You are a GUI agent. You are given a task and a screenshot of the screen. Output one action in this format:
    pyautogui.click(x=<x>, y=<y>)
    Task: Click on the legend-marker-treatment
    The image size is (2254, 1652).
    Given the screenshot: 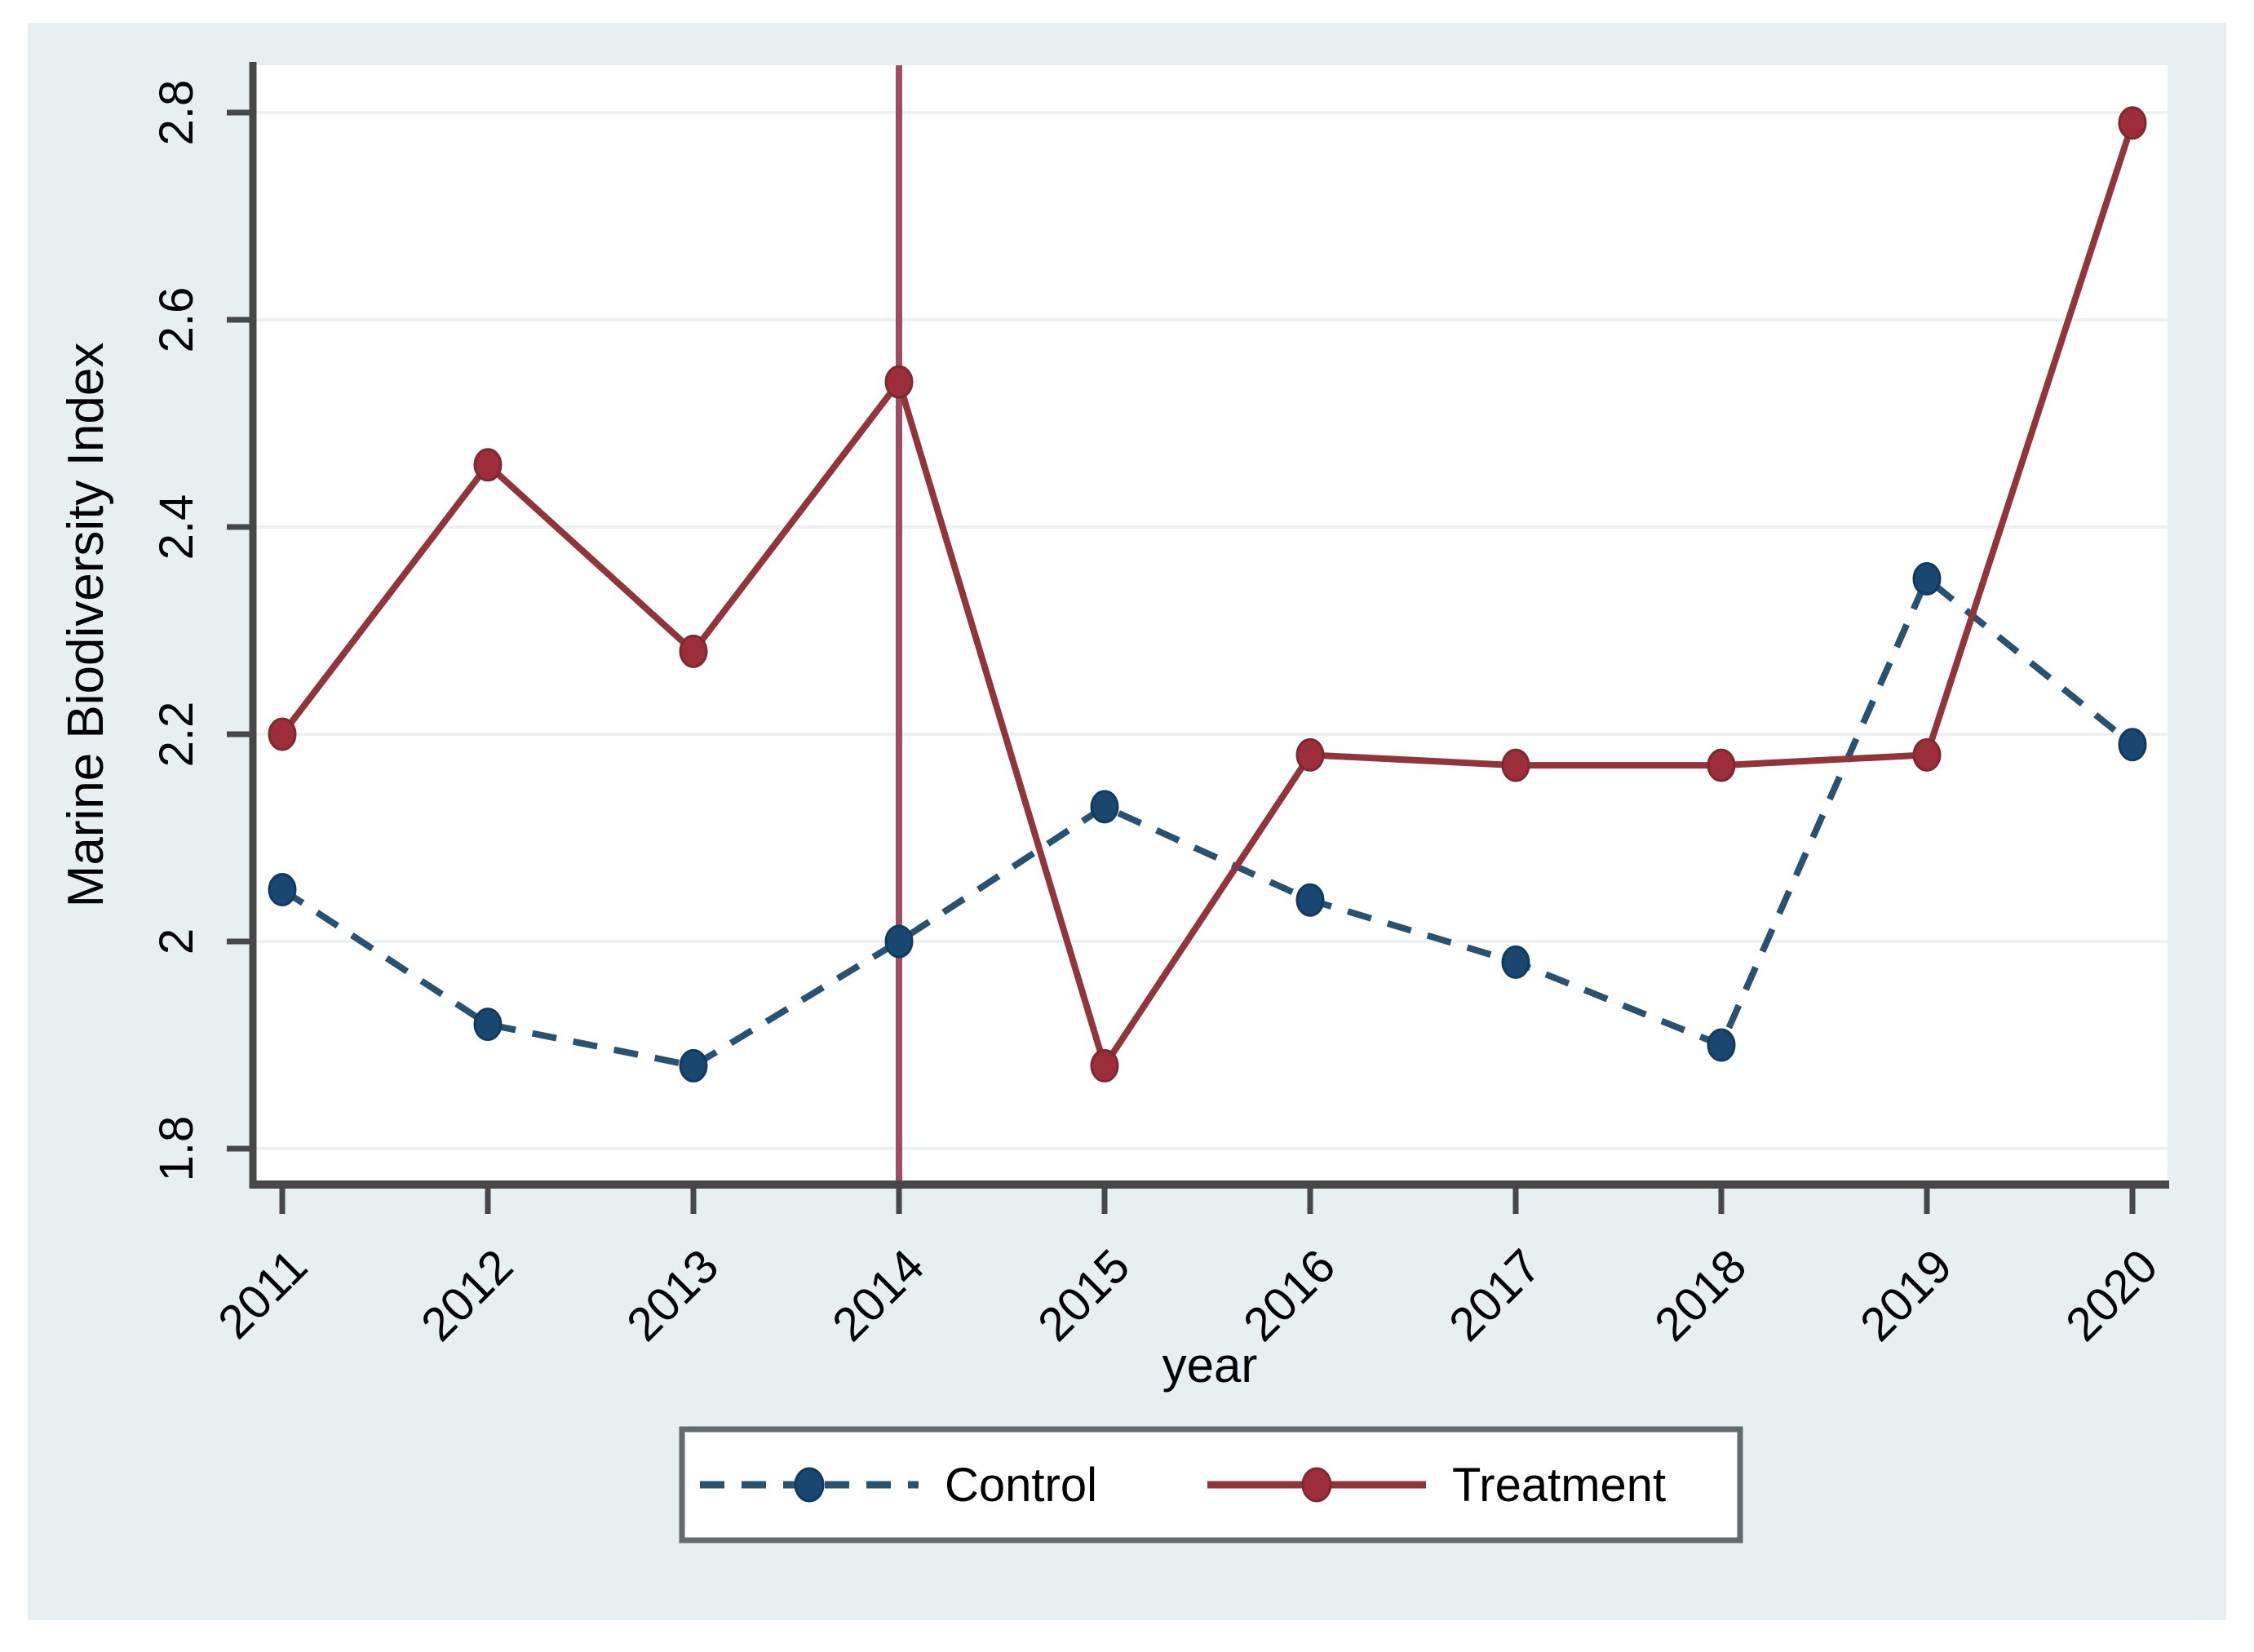 What is the action you would take?
    pyautogui.click(x=1316, y=1485)
    